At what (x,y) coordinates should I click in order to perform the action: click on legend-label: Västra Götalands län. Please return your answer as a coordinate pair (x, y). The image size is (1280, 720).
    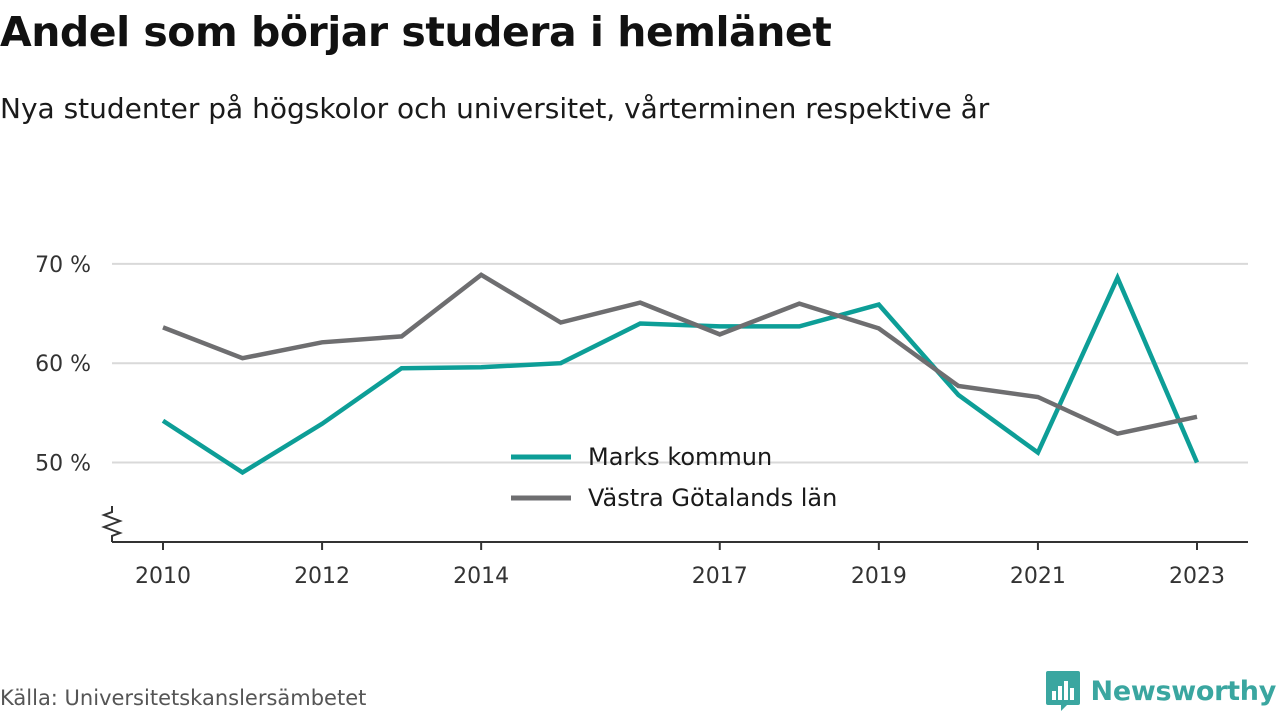
    Looking at the image, I should click on (712, 498).